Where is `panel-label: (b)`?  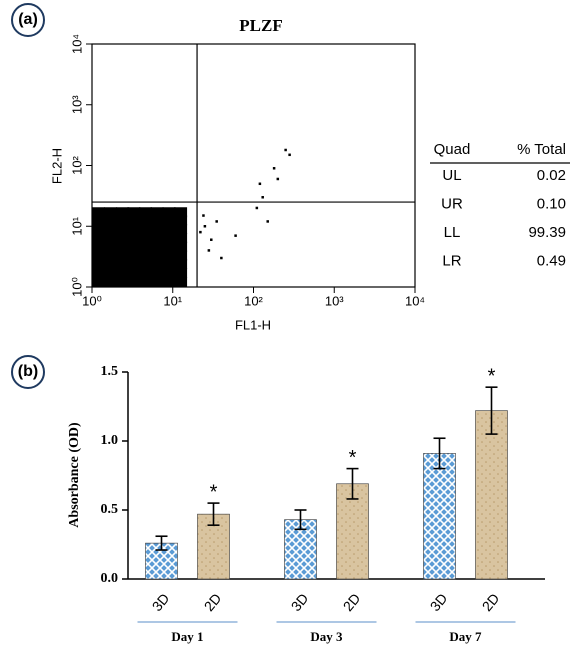
panel-label: (b) is located at coordinates (28, 371).